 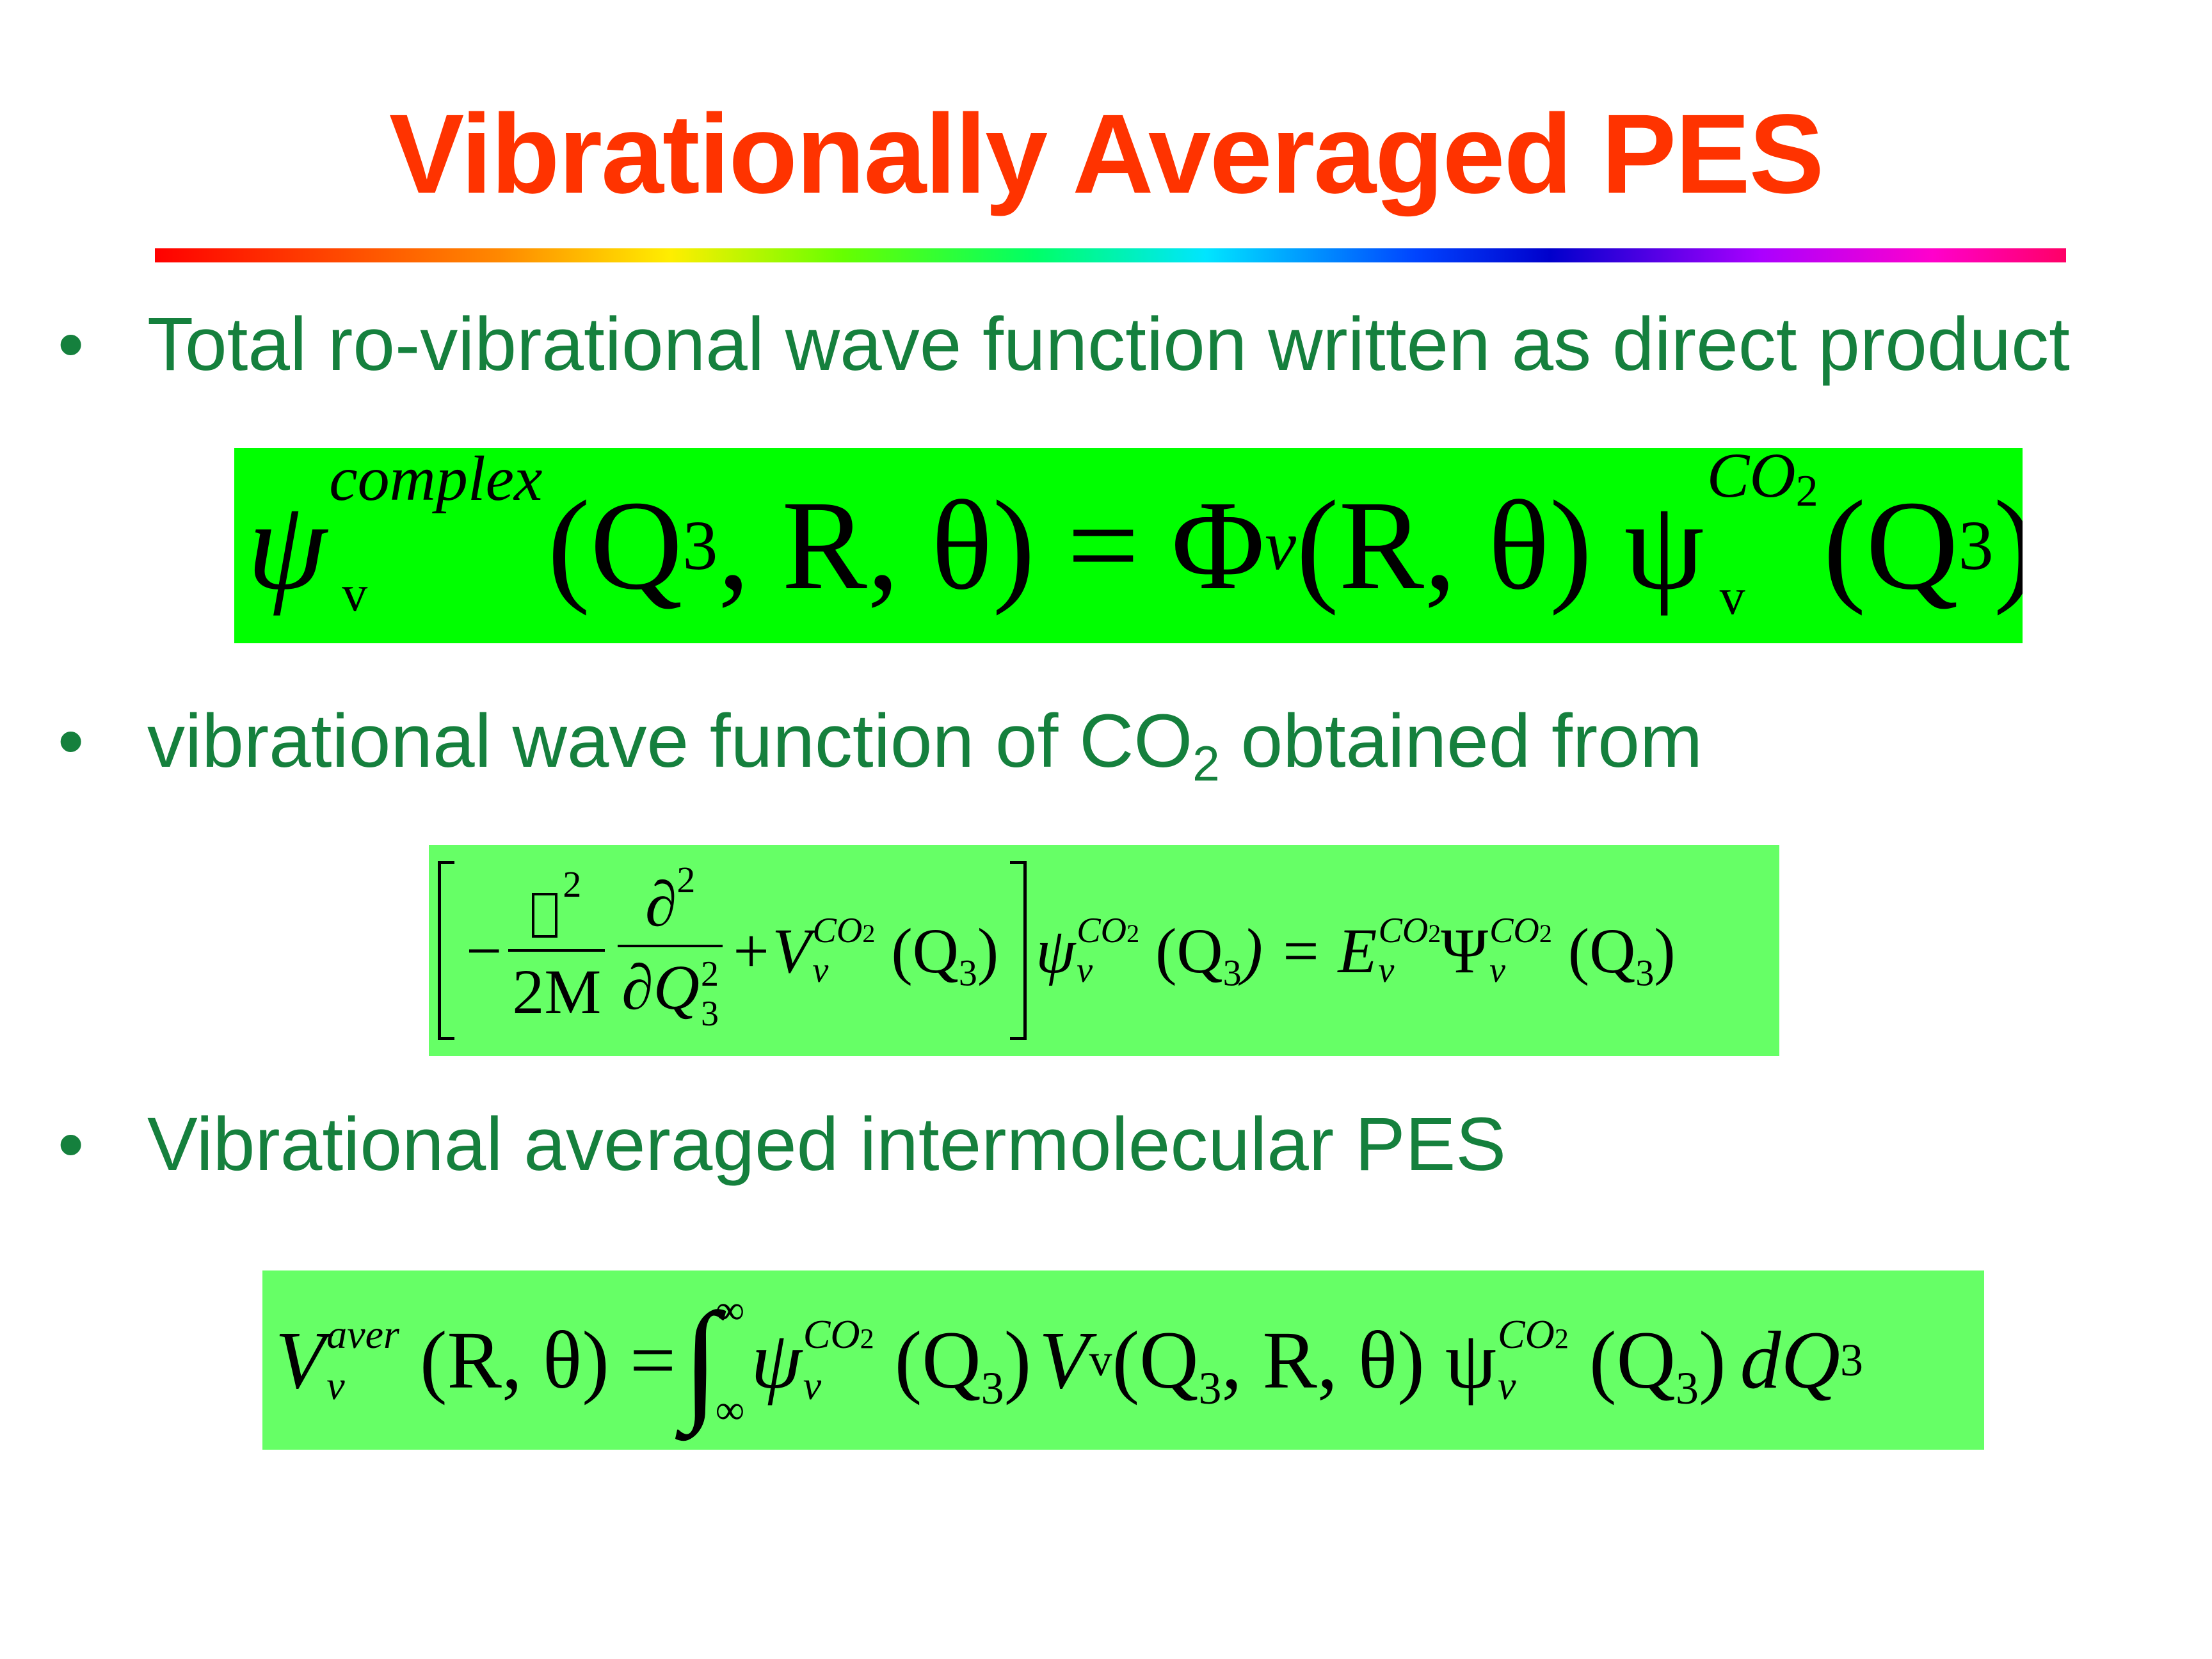 I want to click on eq2-E-sup: CO2, so click(x=1410, y=931).